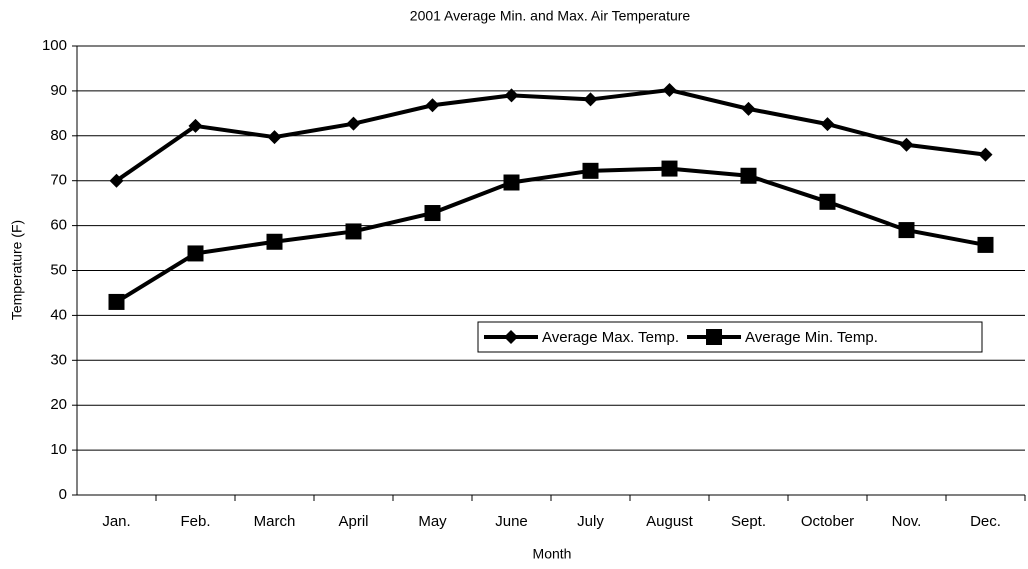 The image size is (1028, 569). What do you see at coordinates (552, 554) in the screenshot?
I see `x-axis-label: Month` at bounding box center [552, 554].